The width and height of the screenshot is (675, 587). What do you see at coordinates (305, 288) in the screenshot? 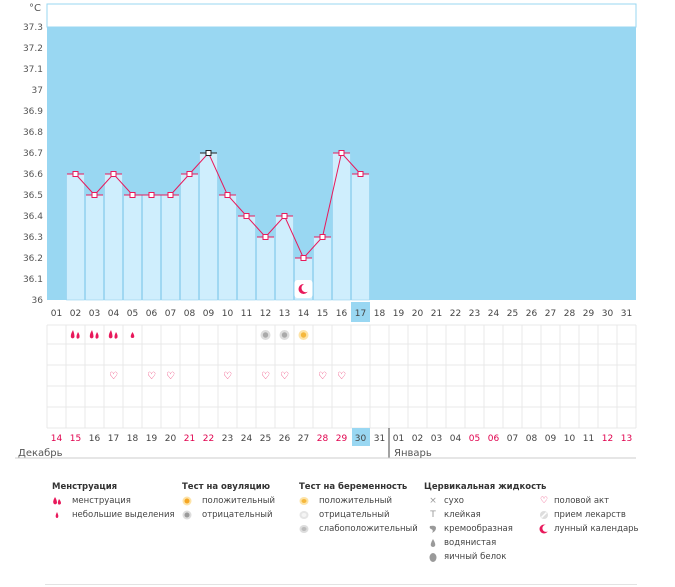
I see `moon-icon-cutout` at bounding box center [305, 288].